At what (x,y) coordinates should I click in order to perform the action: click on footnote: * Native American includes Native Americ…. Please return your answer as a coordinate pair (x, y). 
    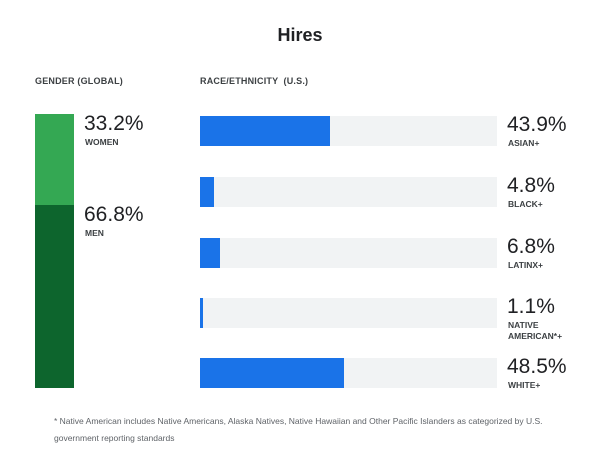
    Looking at the image, I should click on (298, 429).